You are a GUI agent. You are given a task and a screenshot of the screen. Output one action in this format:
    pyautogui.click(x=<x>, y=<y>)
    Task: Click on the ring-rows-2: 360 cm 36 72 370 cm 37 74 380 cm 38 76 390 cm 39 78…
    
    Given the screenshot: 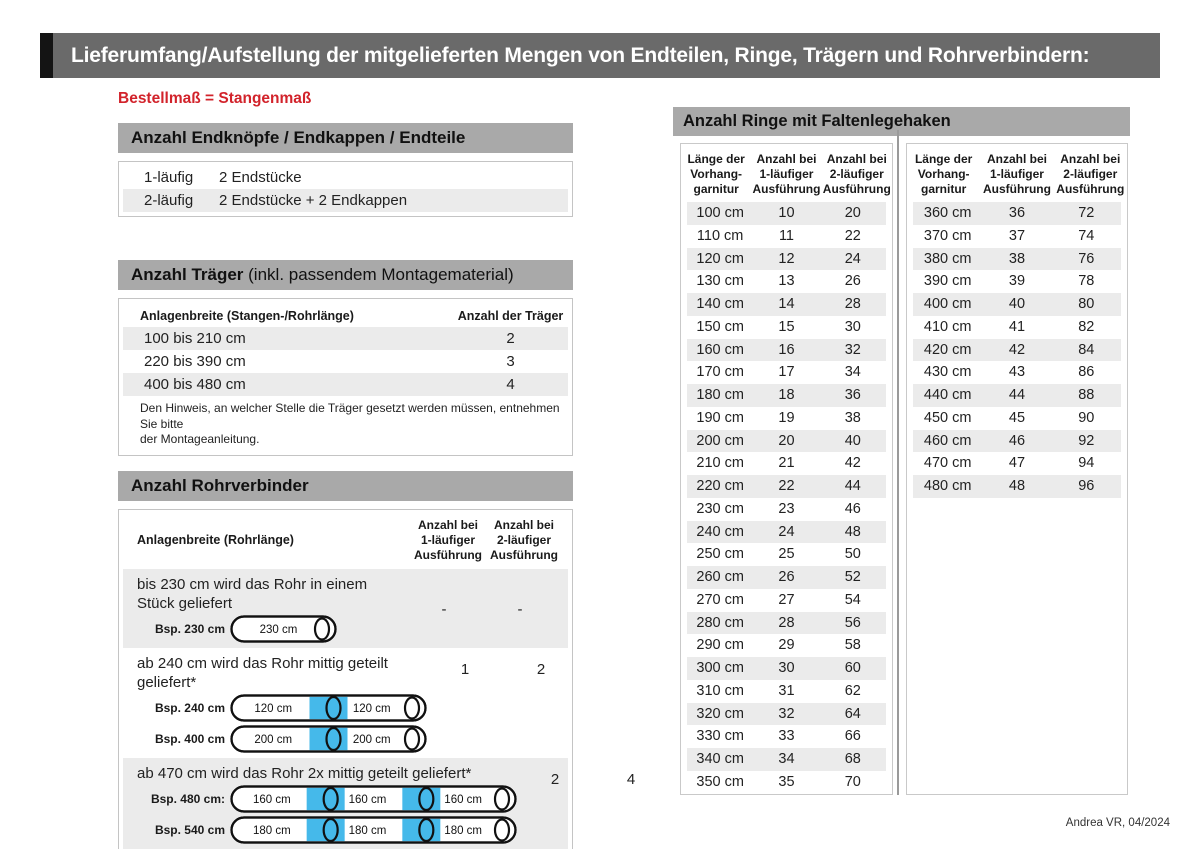 What is the action you would take?
    pyautogui.click(x=1017, y=350)
    